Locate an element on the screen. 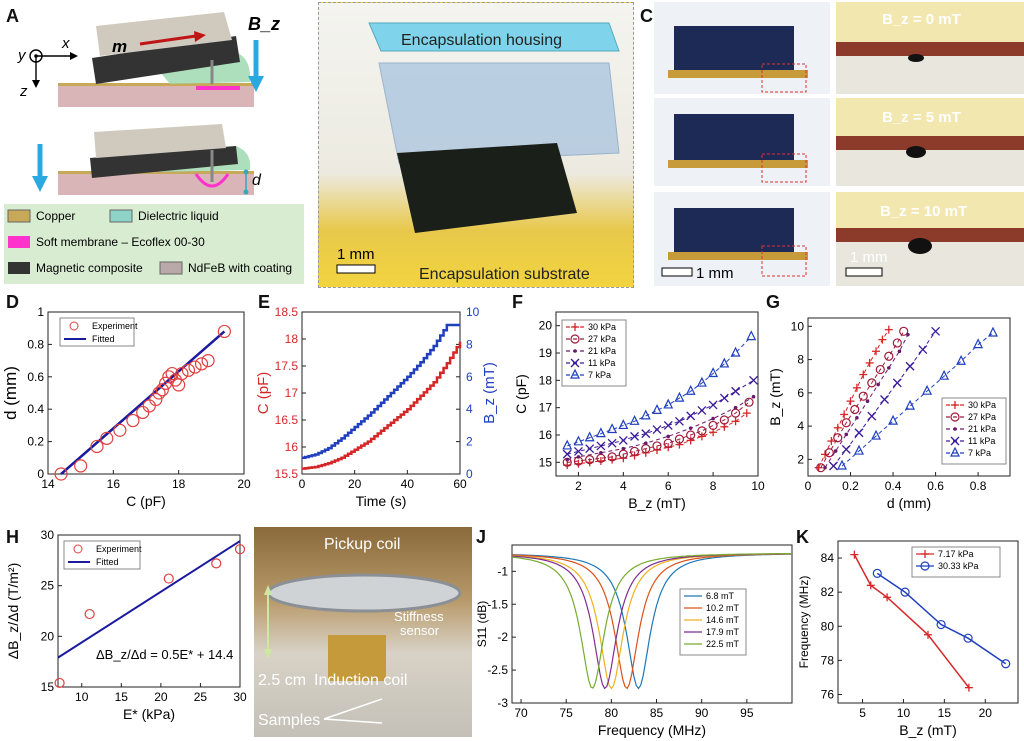  x-axis-label: d (mm) is located at coordinates (909, 503).